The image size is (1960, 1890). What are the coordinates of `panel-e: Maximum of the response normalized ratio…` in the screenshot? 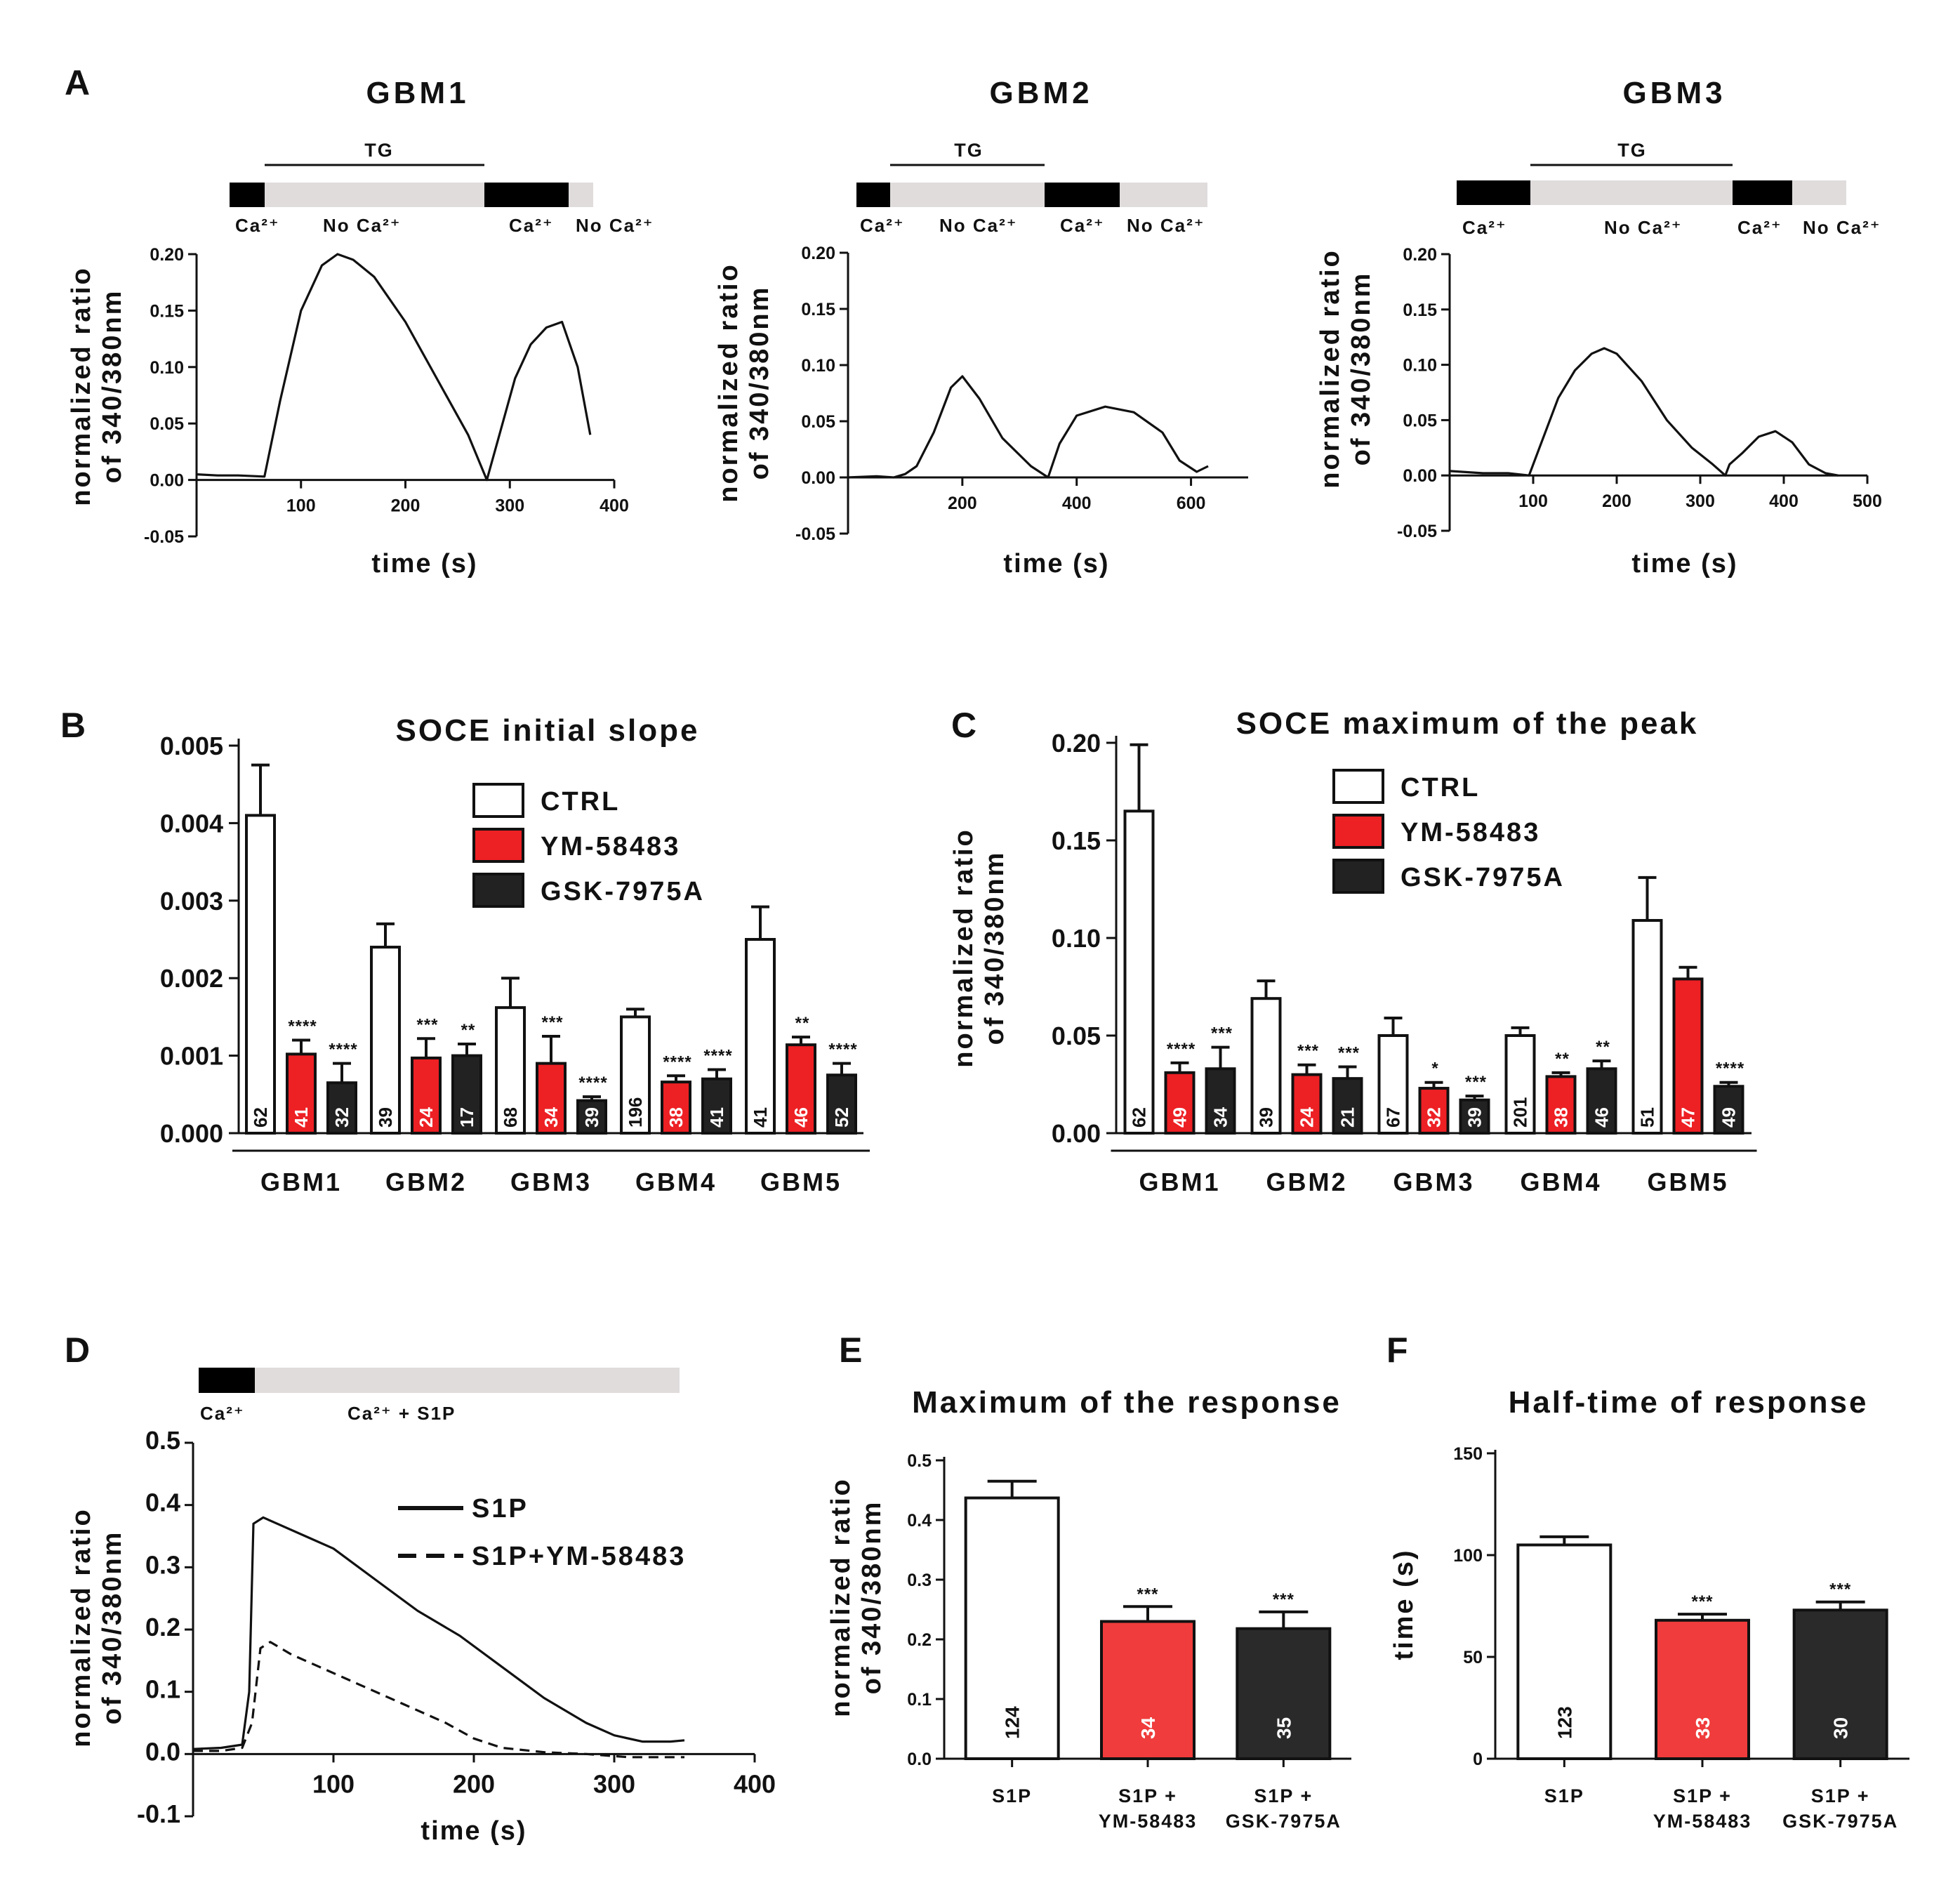 It's located at (1089, 1608).